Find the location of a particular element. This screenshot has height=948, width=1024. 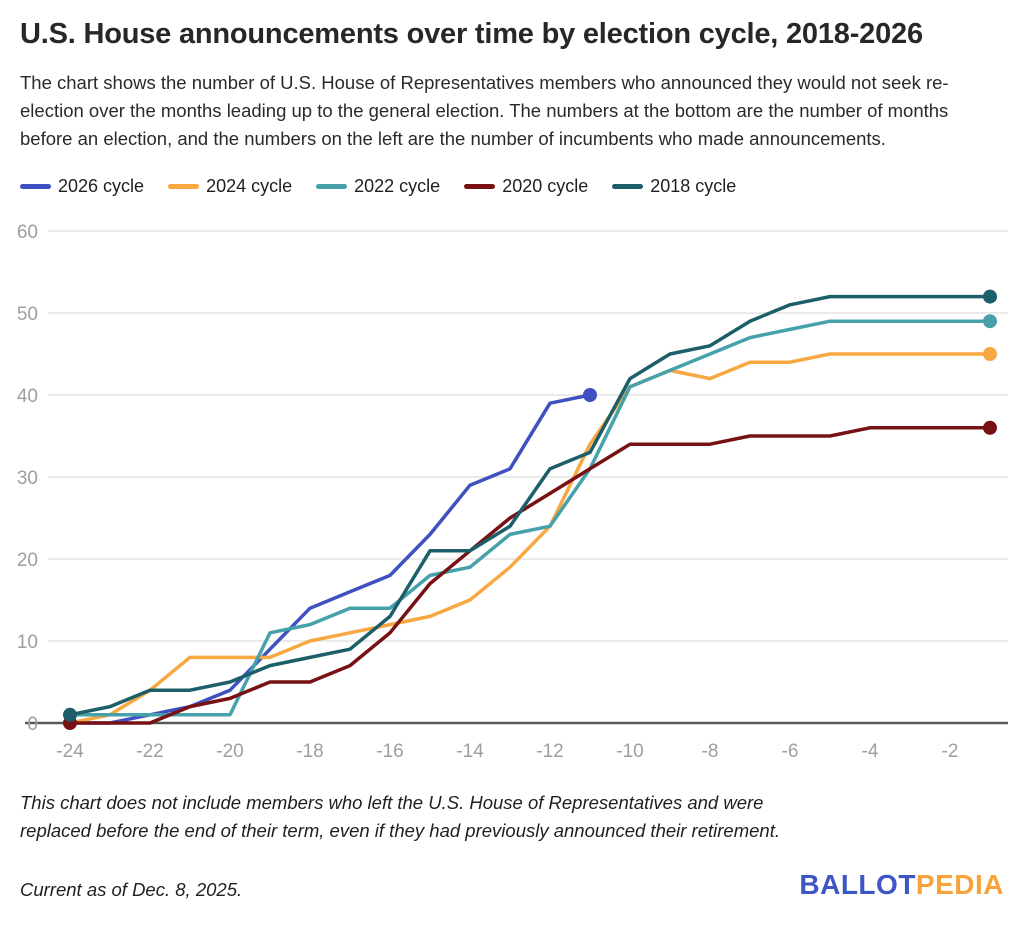

y-tick-label-20: 20 is located at coordinates (27, 560).